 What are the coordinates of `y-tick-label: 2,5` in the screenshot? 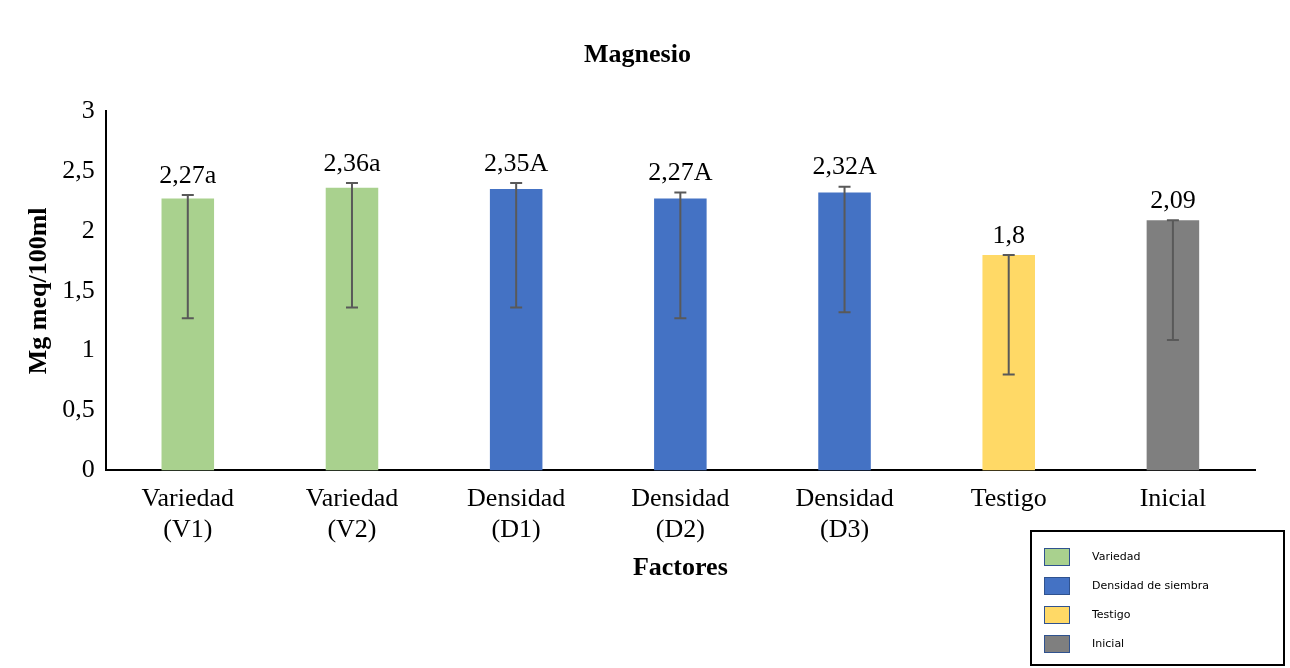 It's located at (78, 169).